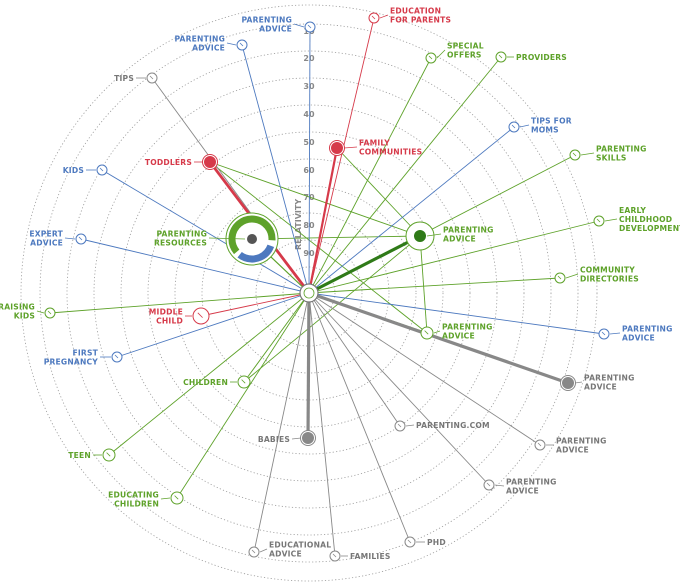 The image size is (680, 588). Describe the element at coordinates (252, 239) in the screenshot. I see `hub-green-arc` at that location.